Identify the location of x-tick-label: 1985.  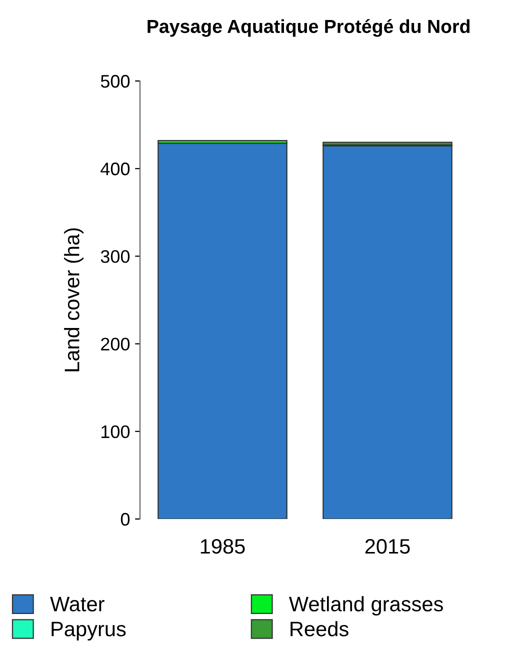
(222, 546).